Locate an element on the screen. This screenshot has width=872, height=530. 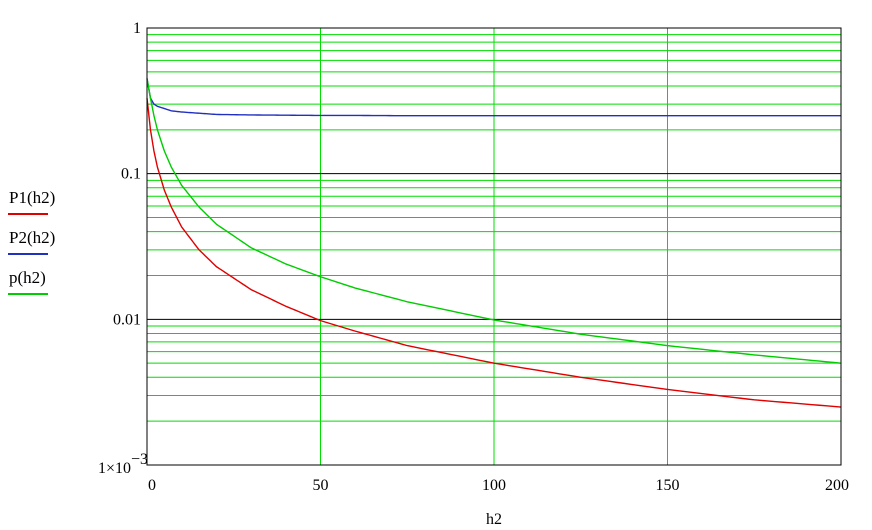
y-tick-exponent: −3 is located at coordinates (139, 459).